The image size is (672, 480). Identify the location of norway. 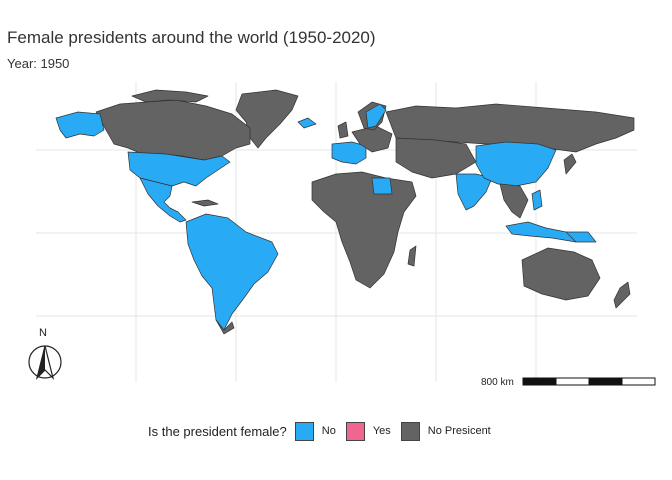
(376, 116).